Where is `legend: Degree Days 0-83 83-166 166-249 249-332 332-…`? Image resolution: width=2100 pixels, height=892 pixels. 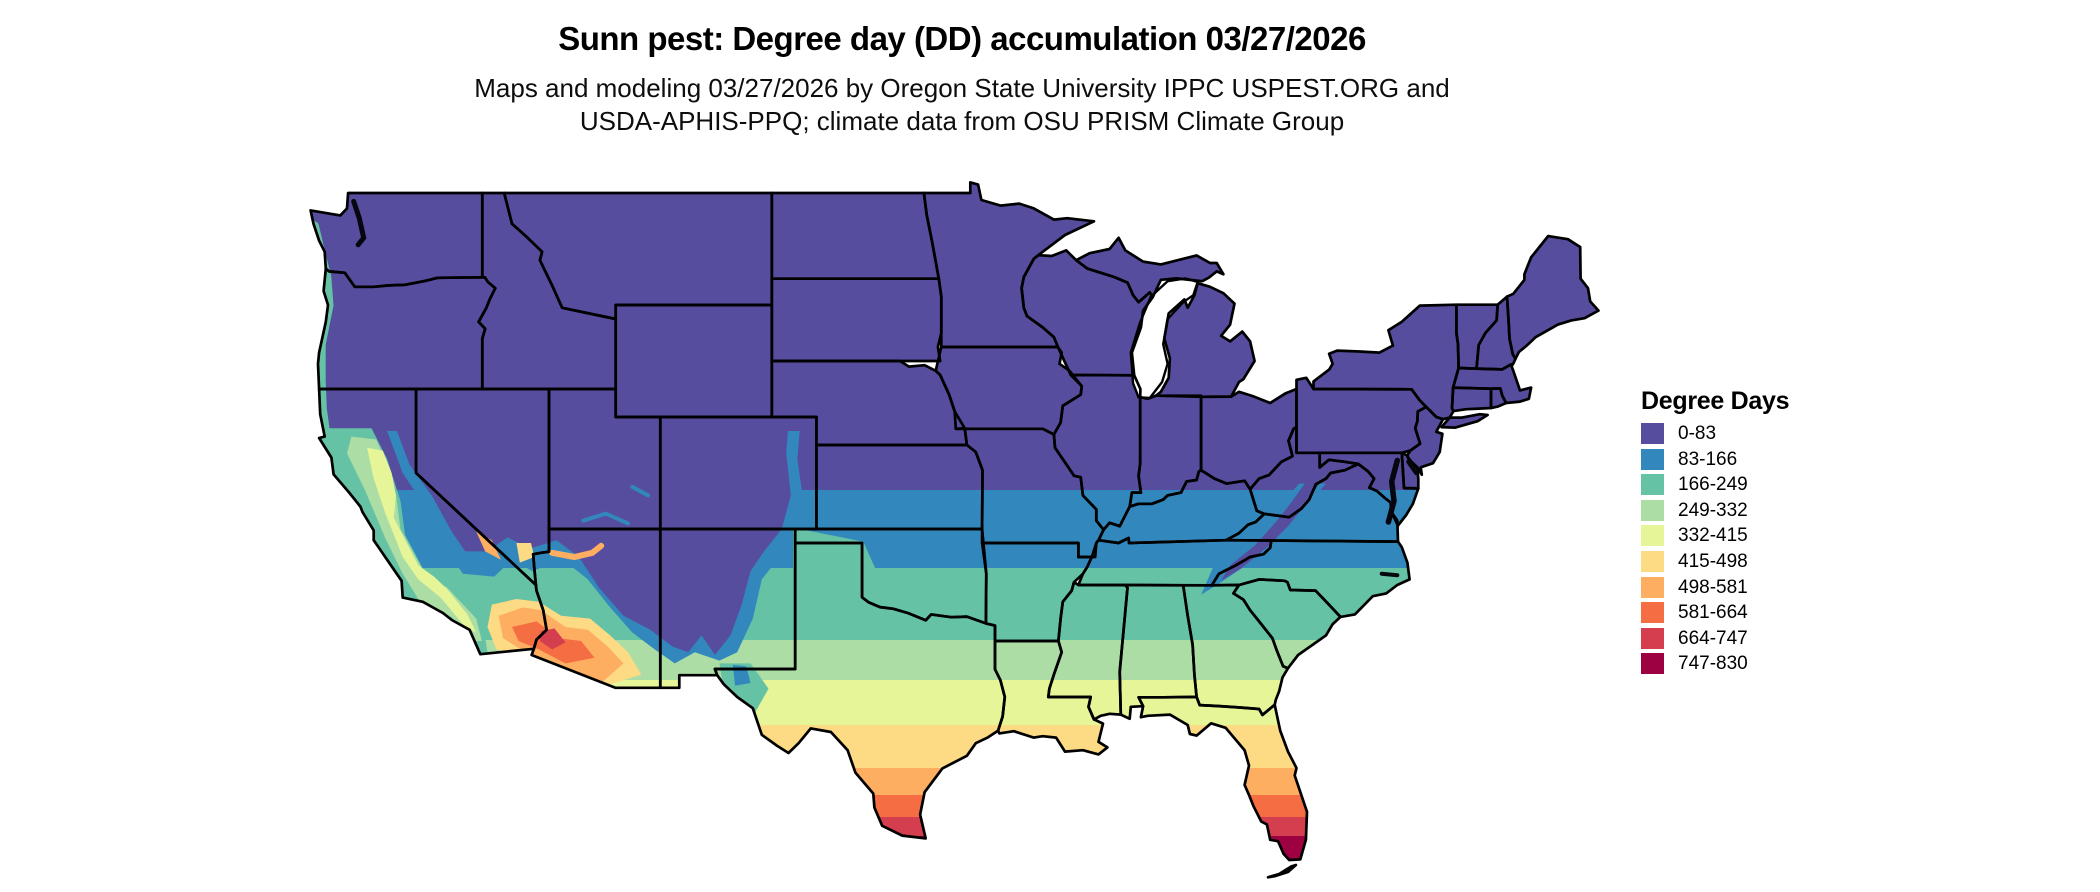 legend: Degree Days 0-83 83-166 166-249 249-332 332-… is located at coordinates (1715, 533).